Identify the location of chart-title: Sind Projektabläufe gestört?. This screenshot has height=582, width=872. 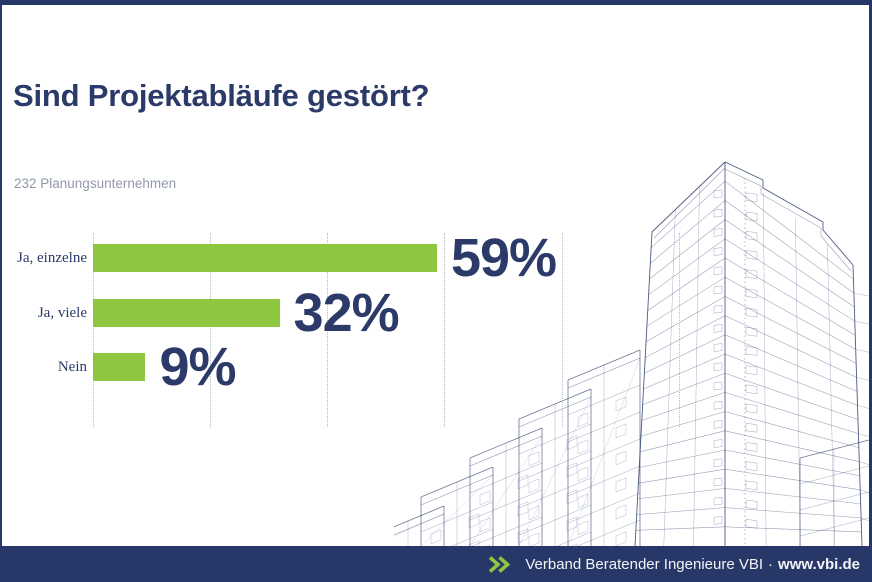
(221, 95).